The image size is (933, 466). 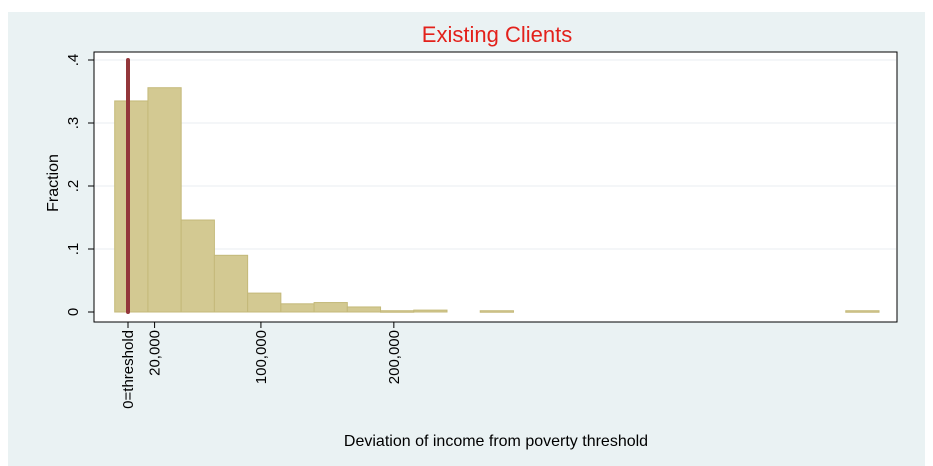 I want to click on y-tick-label: .4, so click(x=73, y=60).